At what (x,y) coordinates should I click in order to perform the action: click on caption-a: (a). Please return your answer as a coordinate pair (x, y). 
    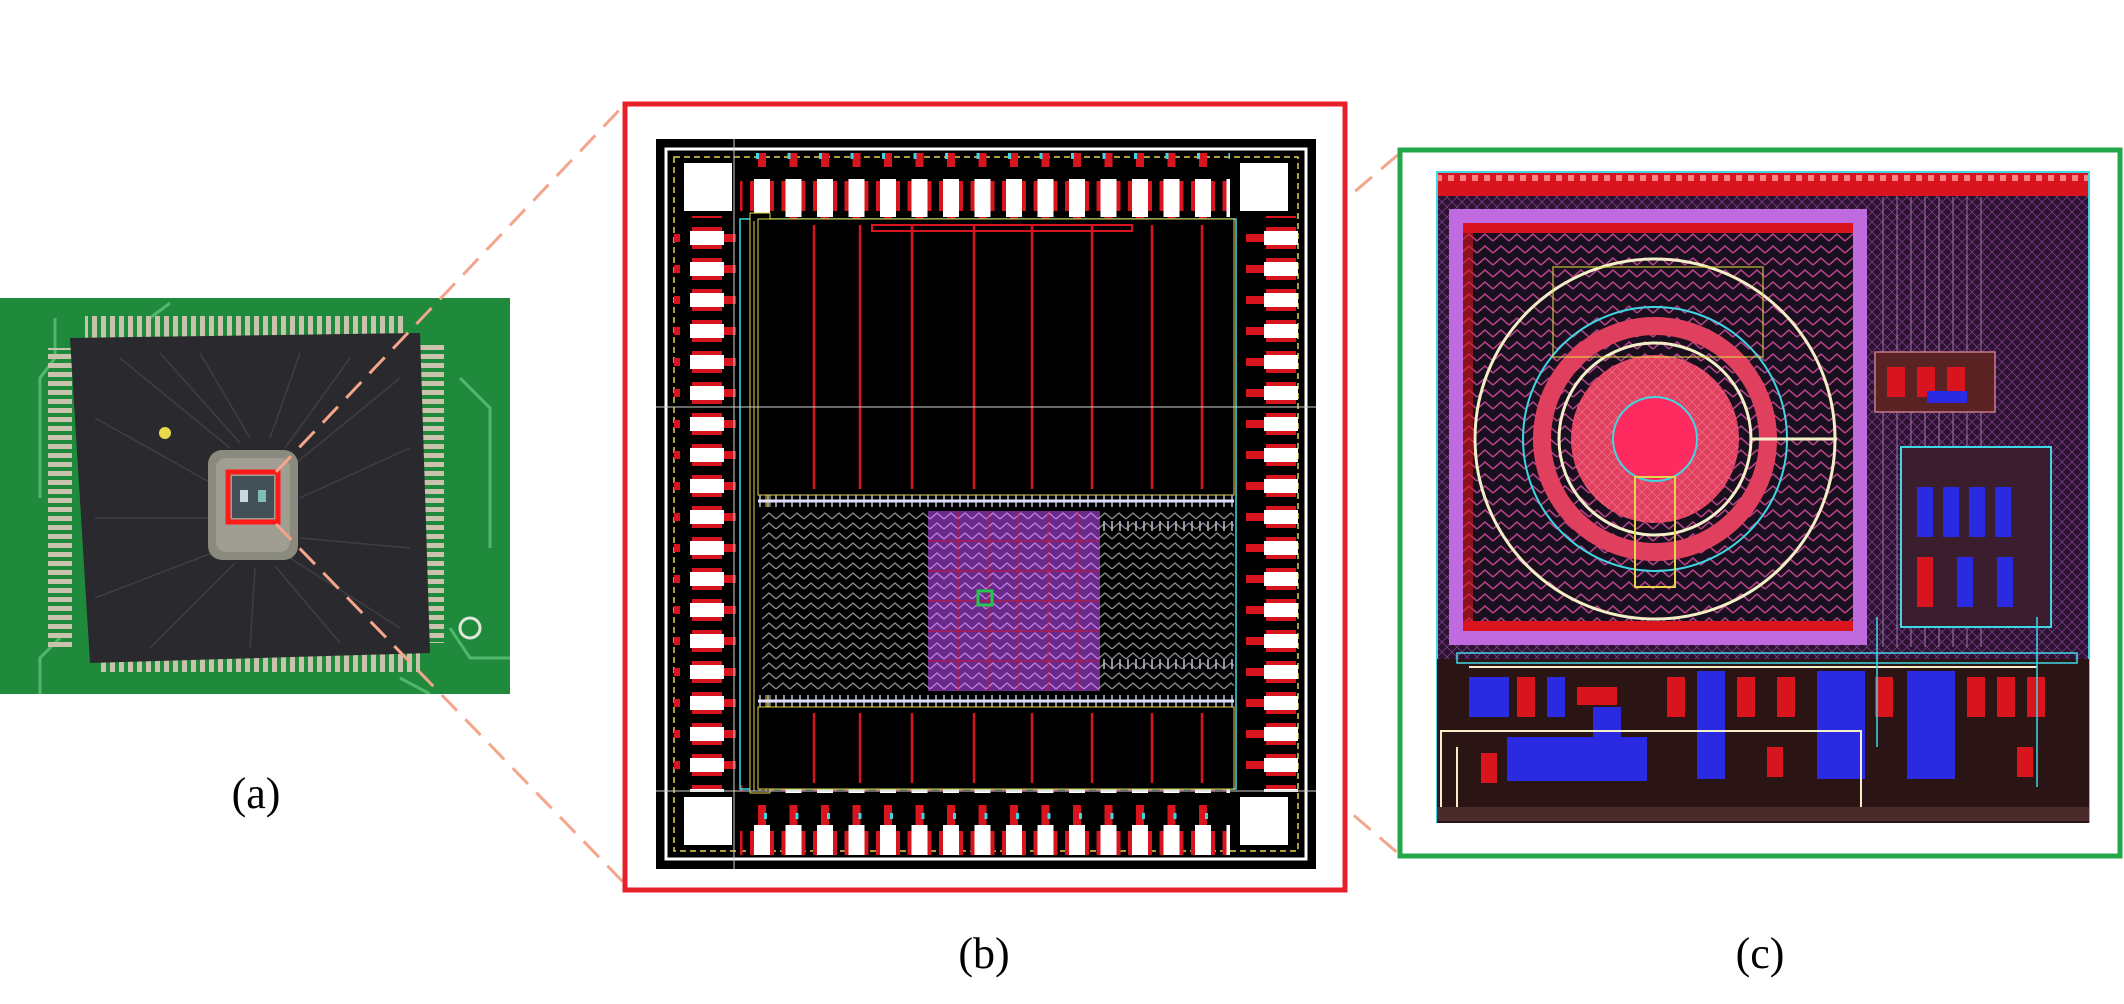
    Looking at the image, I should click on (256, 793).